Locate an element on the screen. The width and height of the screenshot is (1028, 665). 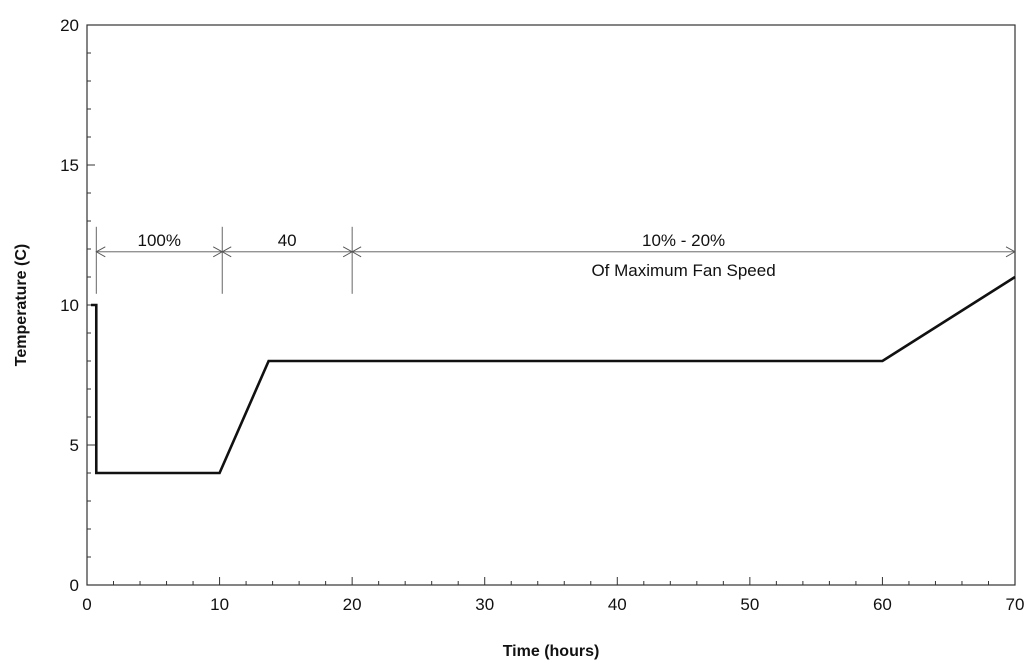
fan-speed-annotations: 100% 40 10% - 20% Of Maximum Fan Speed is located at coordinates (555, 260).